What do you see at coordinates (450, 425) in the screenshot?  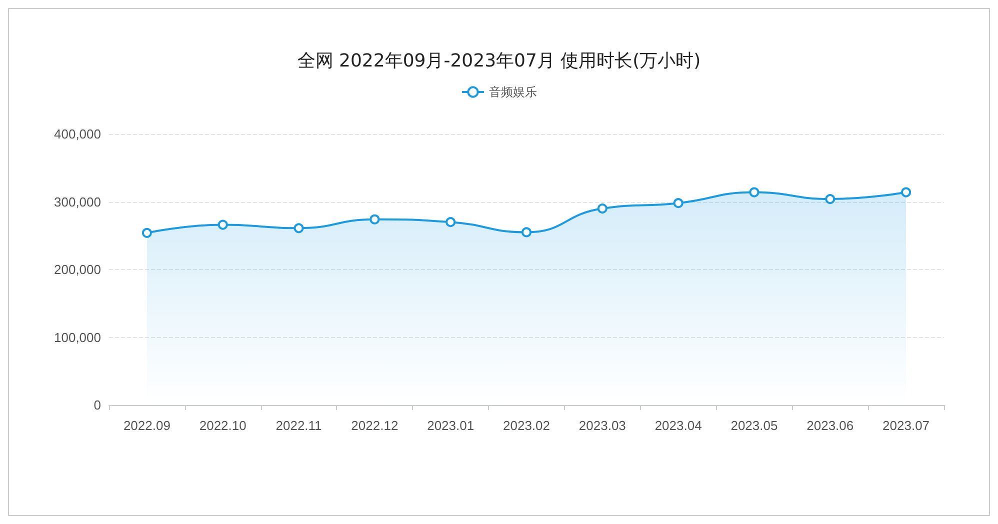 I see `x-tick-label: 2023.01` at bounding box center [450, 425].